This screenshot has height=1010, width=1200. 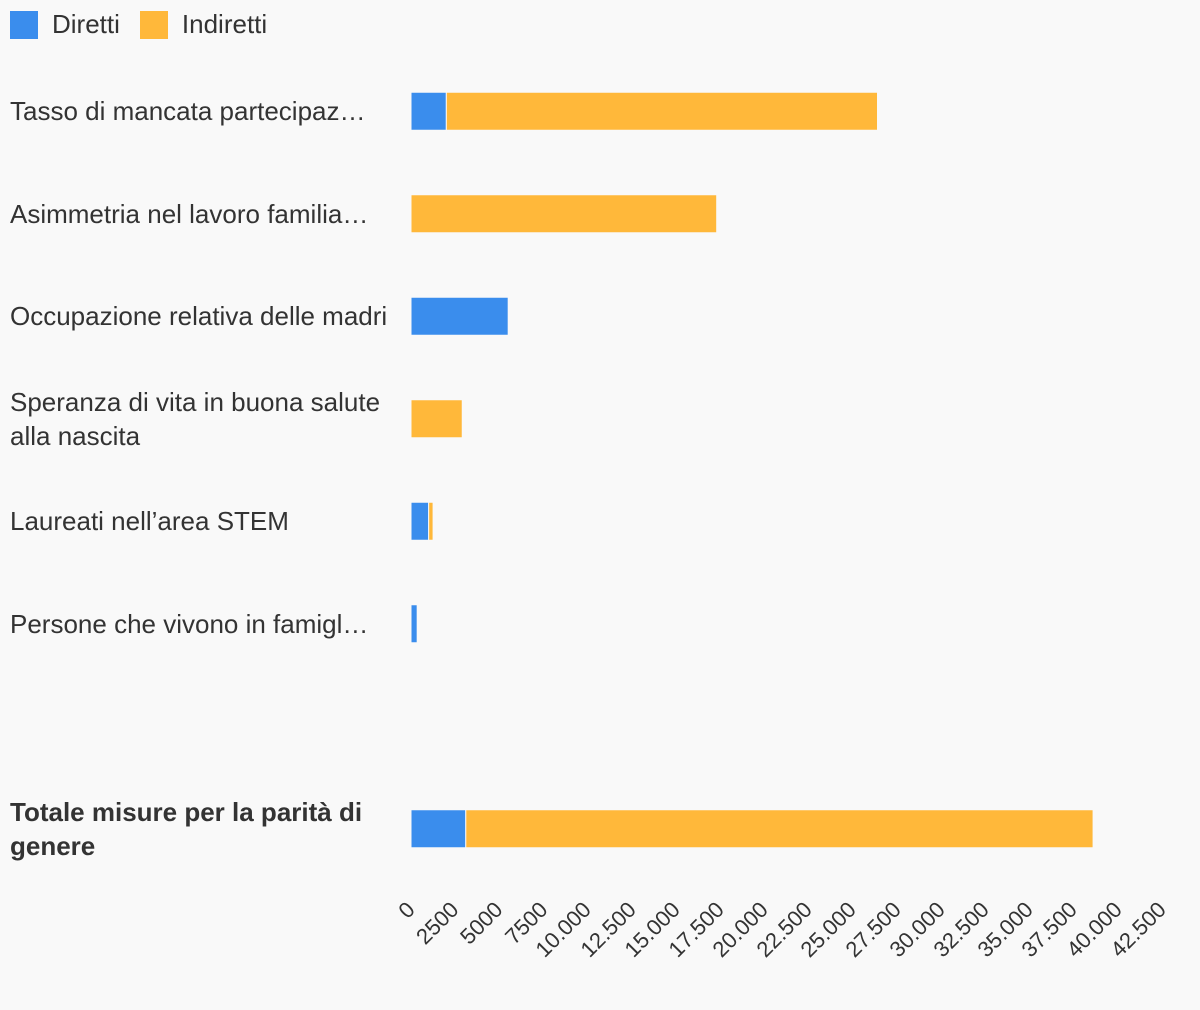 I want to click on legend-label-indiretti: Indiretti, so click(x=224, y=24).